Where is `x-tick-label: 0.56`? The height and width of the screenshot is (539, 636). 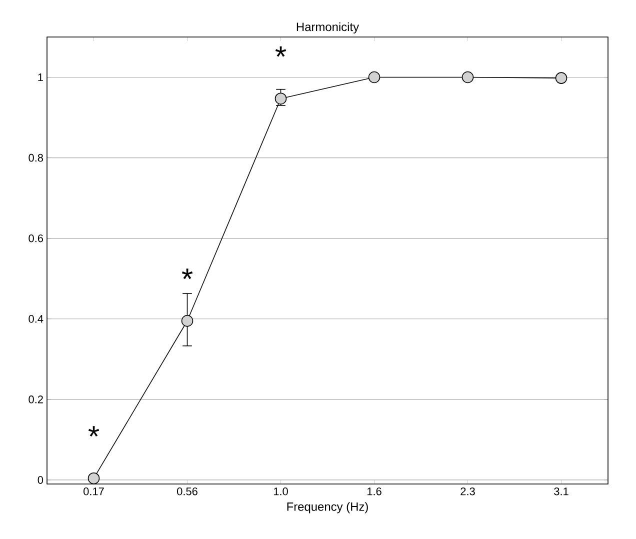 x-tick-label: 0.56 is located at coordinates (187, 492).